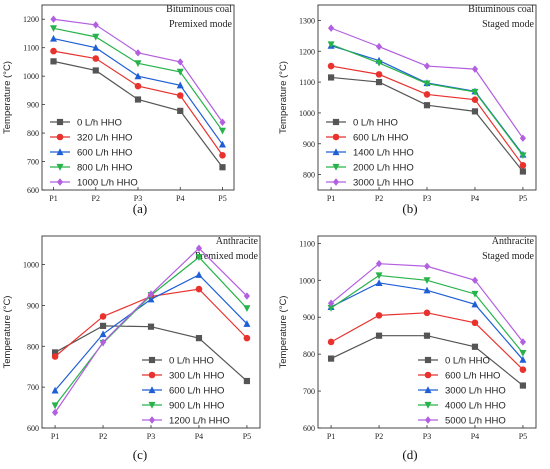 This screenshot has height=469, width=550. Describe the element at coordinates (508, 256) in the screenshot. I see `chart-annotation: Staged mode` at that location.